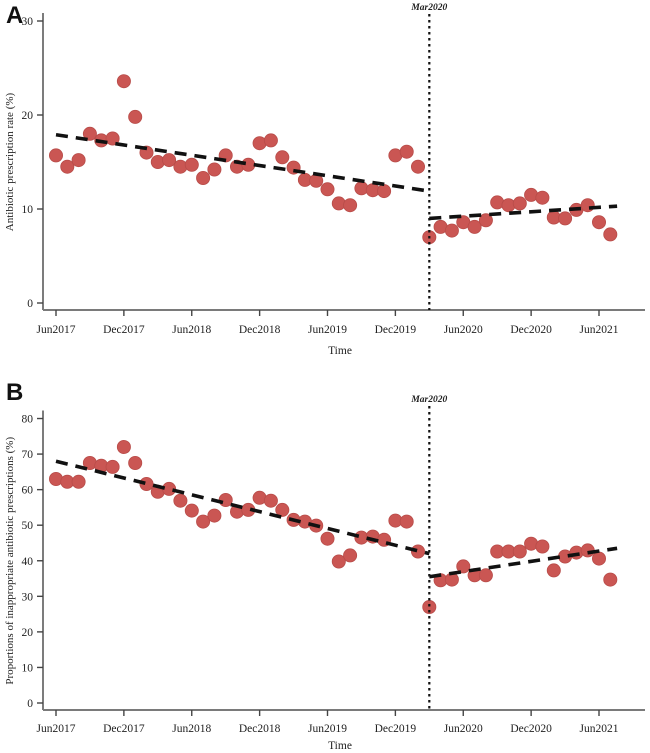 This screenshot has height=753, width=650. Describe the element at coordinates (15, 15) in the screenshot. I see `panel-a-letter: A` at that location.